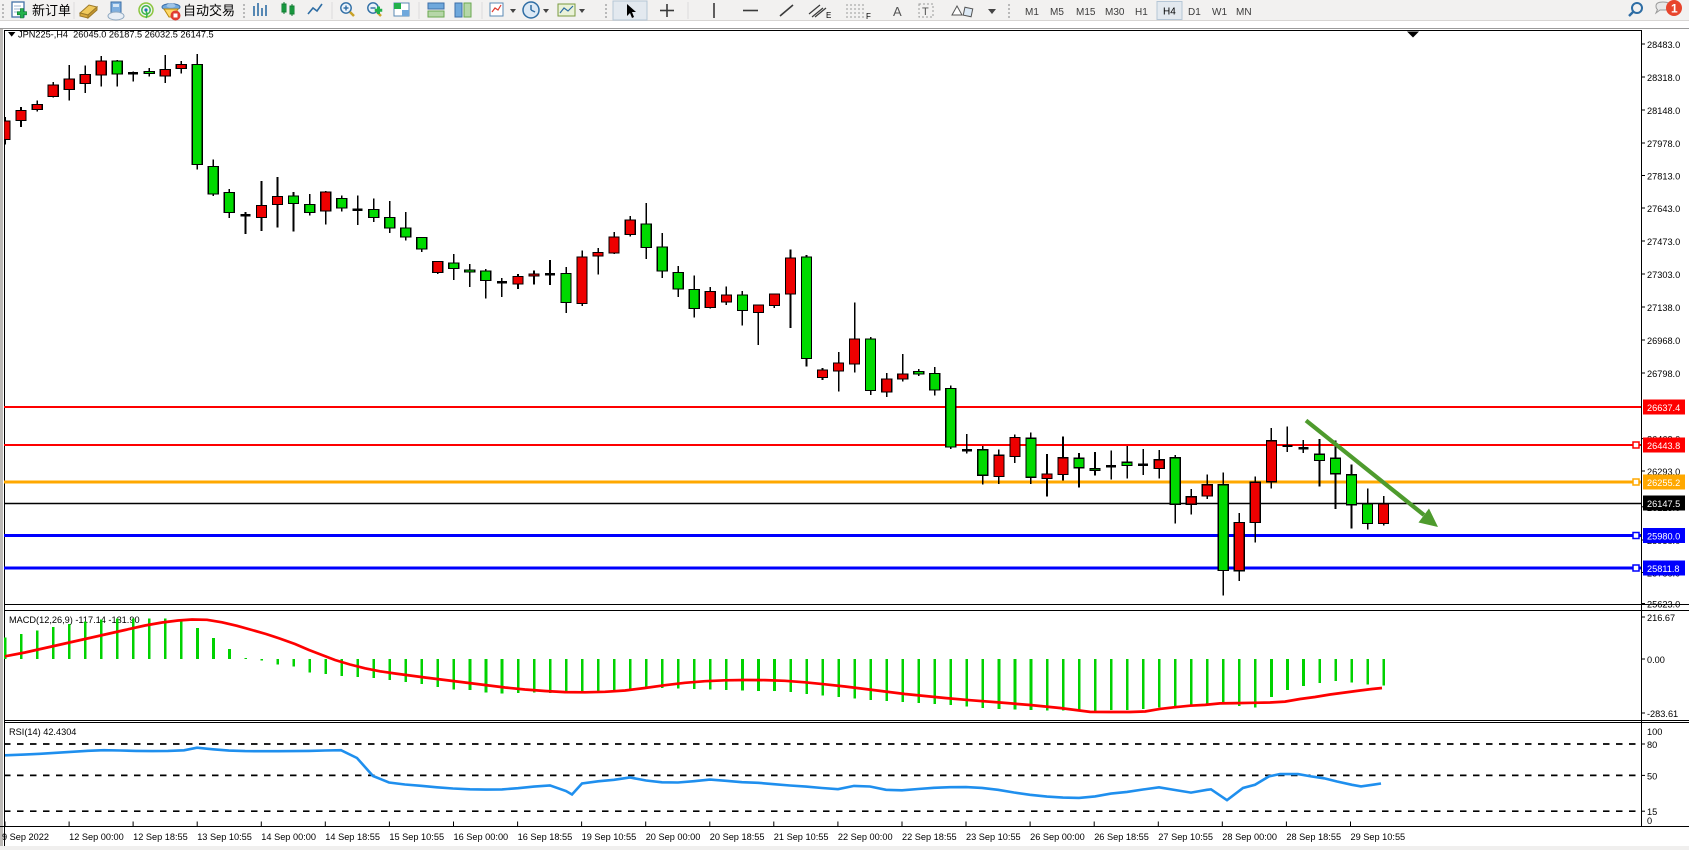  Describe the element at coordinates (1032, 12) in the screenshot. I see `svg-text: M1` at that location.